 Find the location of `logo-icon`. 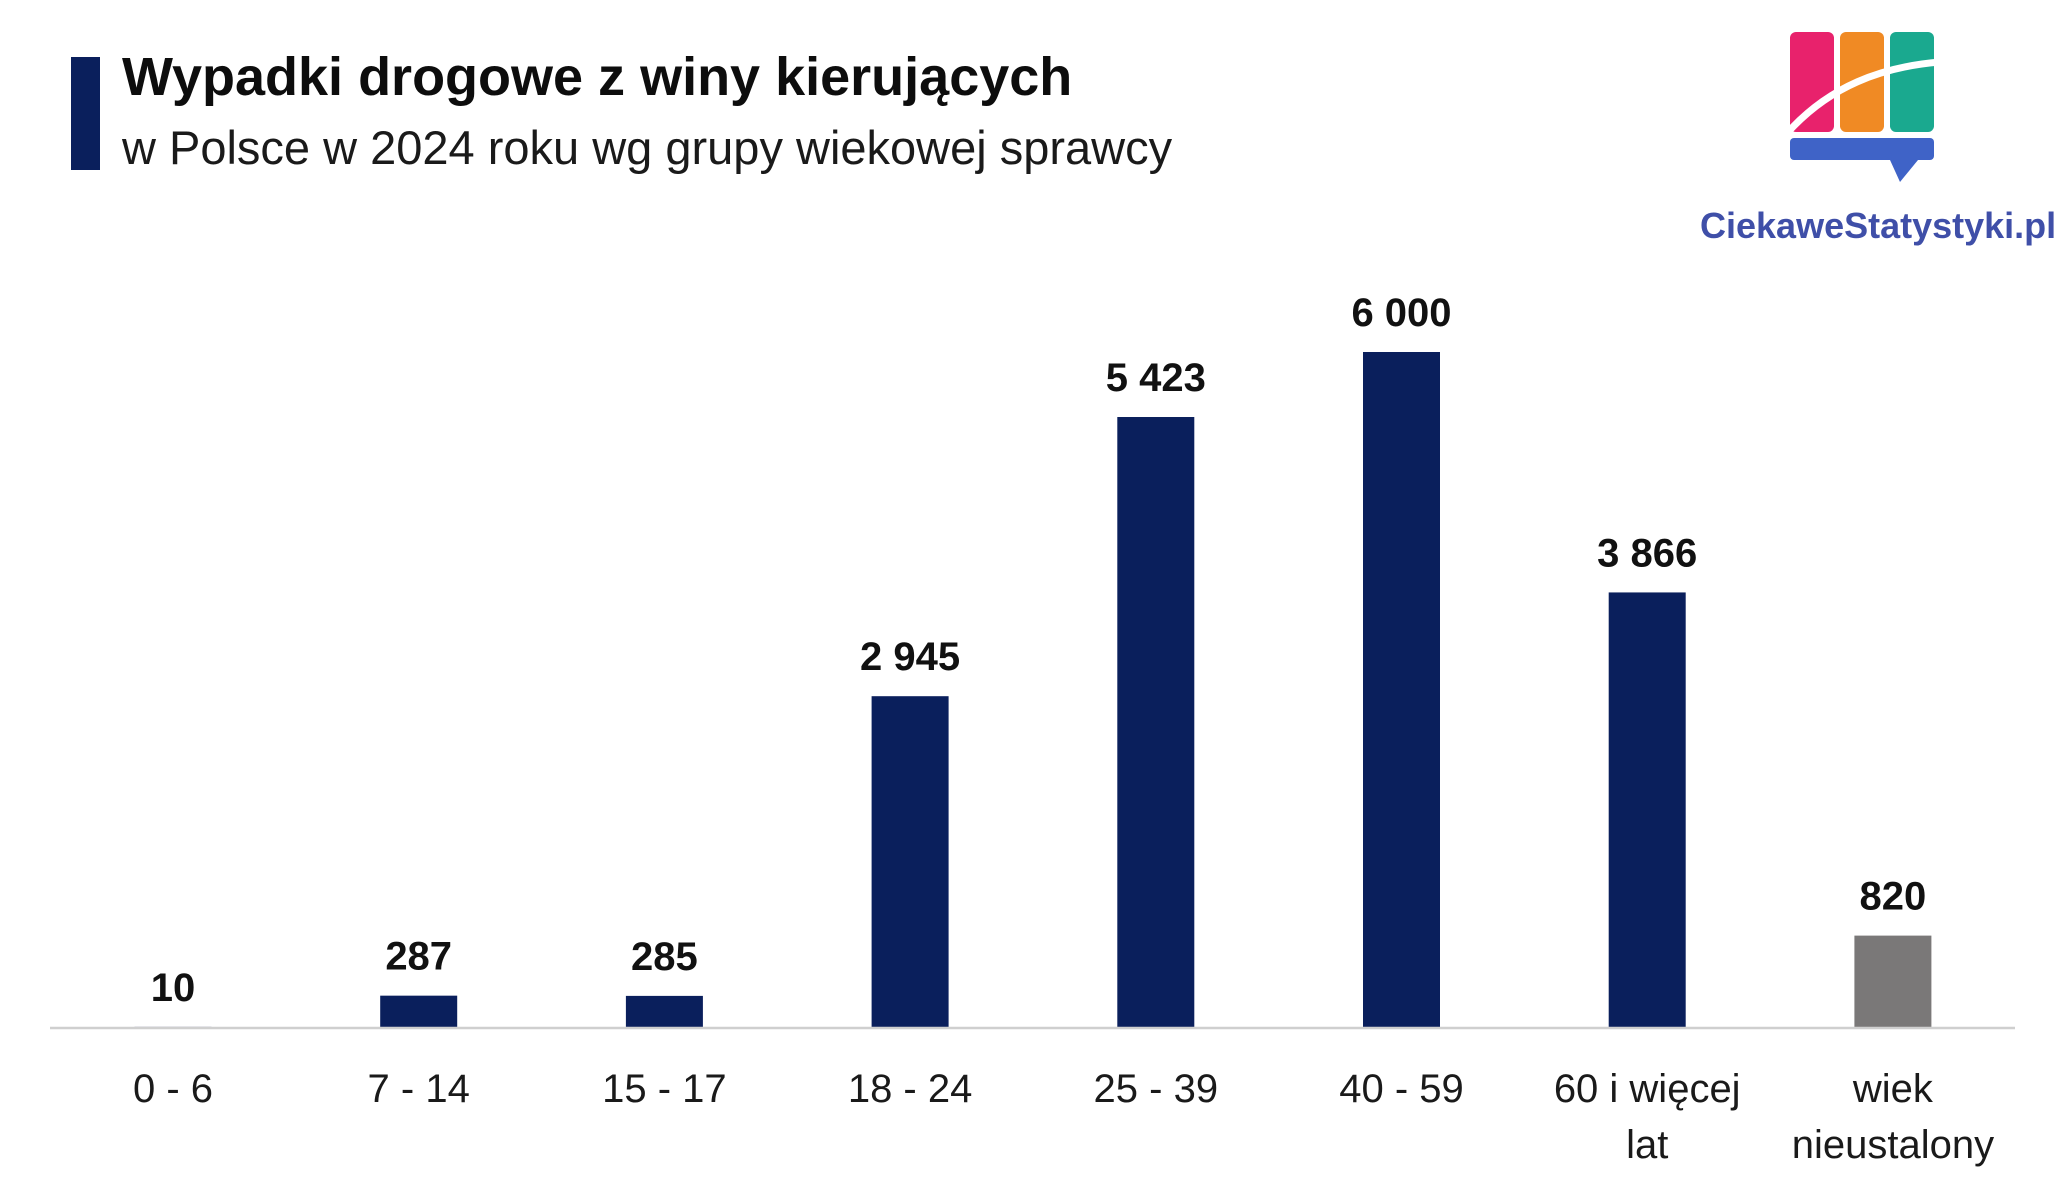

logo-icon is located at coordinates (1865, 107).